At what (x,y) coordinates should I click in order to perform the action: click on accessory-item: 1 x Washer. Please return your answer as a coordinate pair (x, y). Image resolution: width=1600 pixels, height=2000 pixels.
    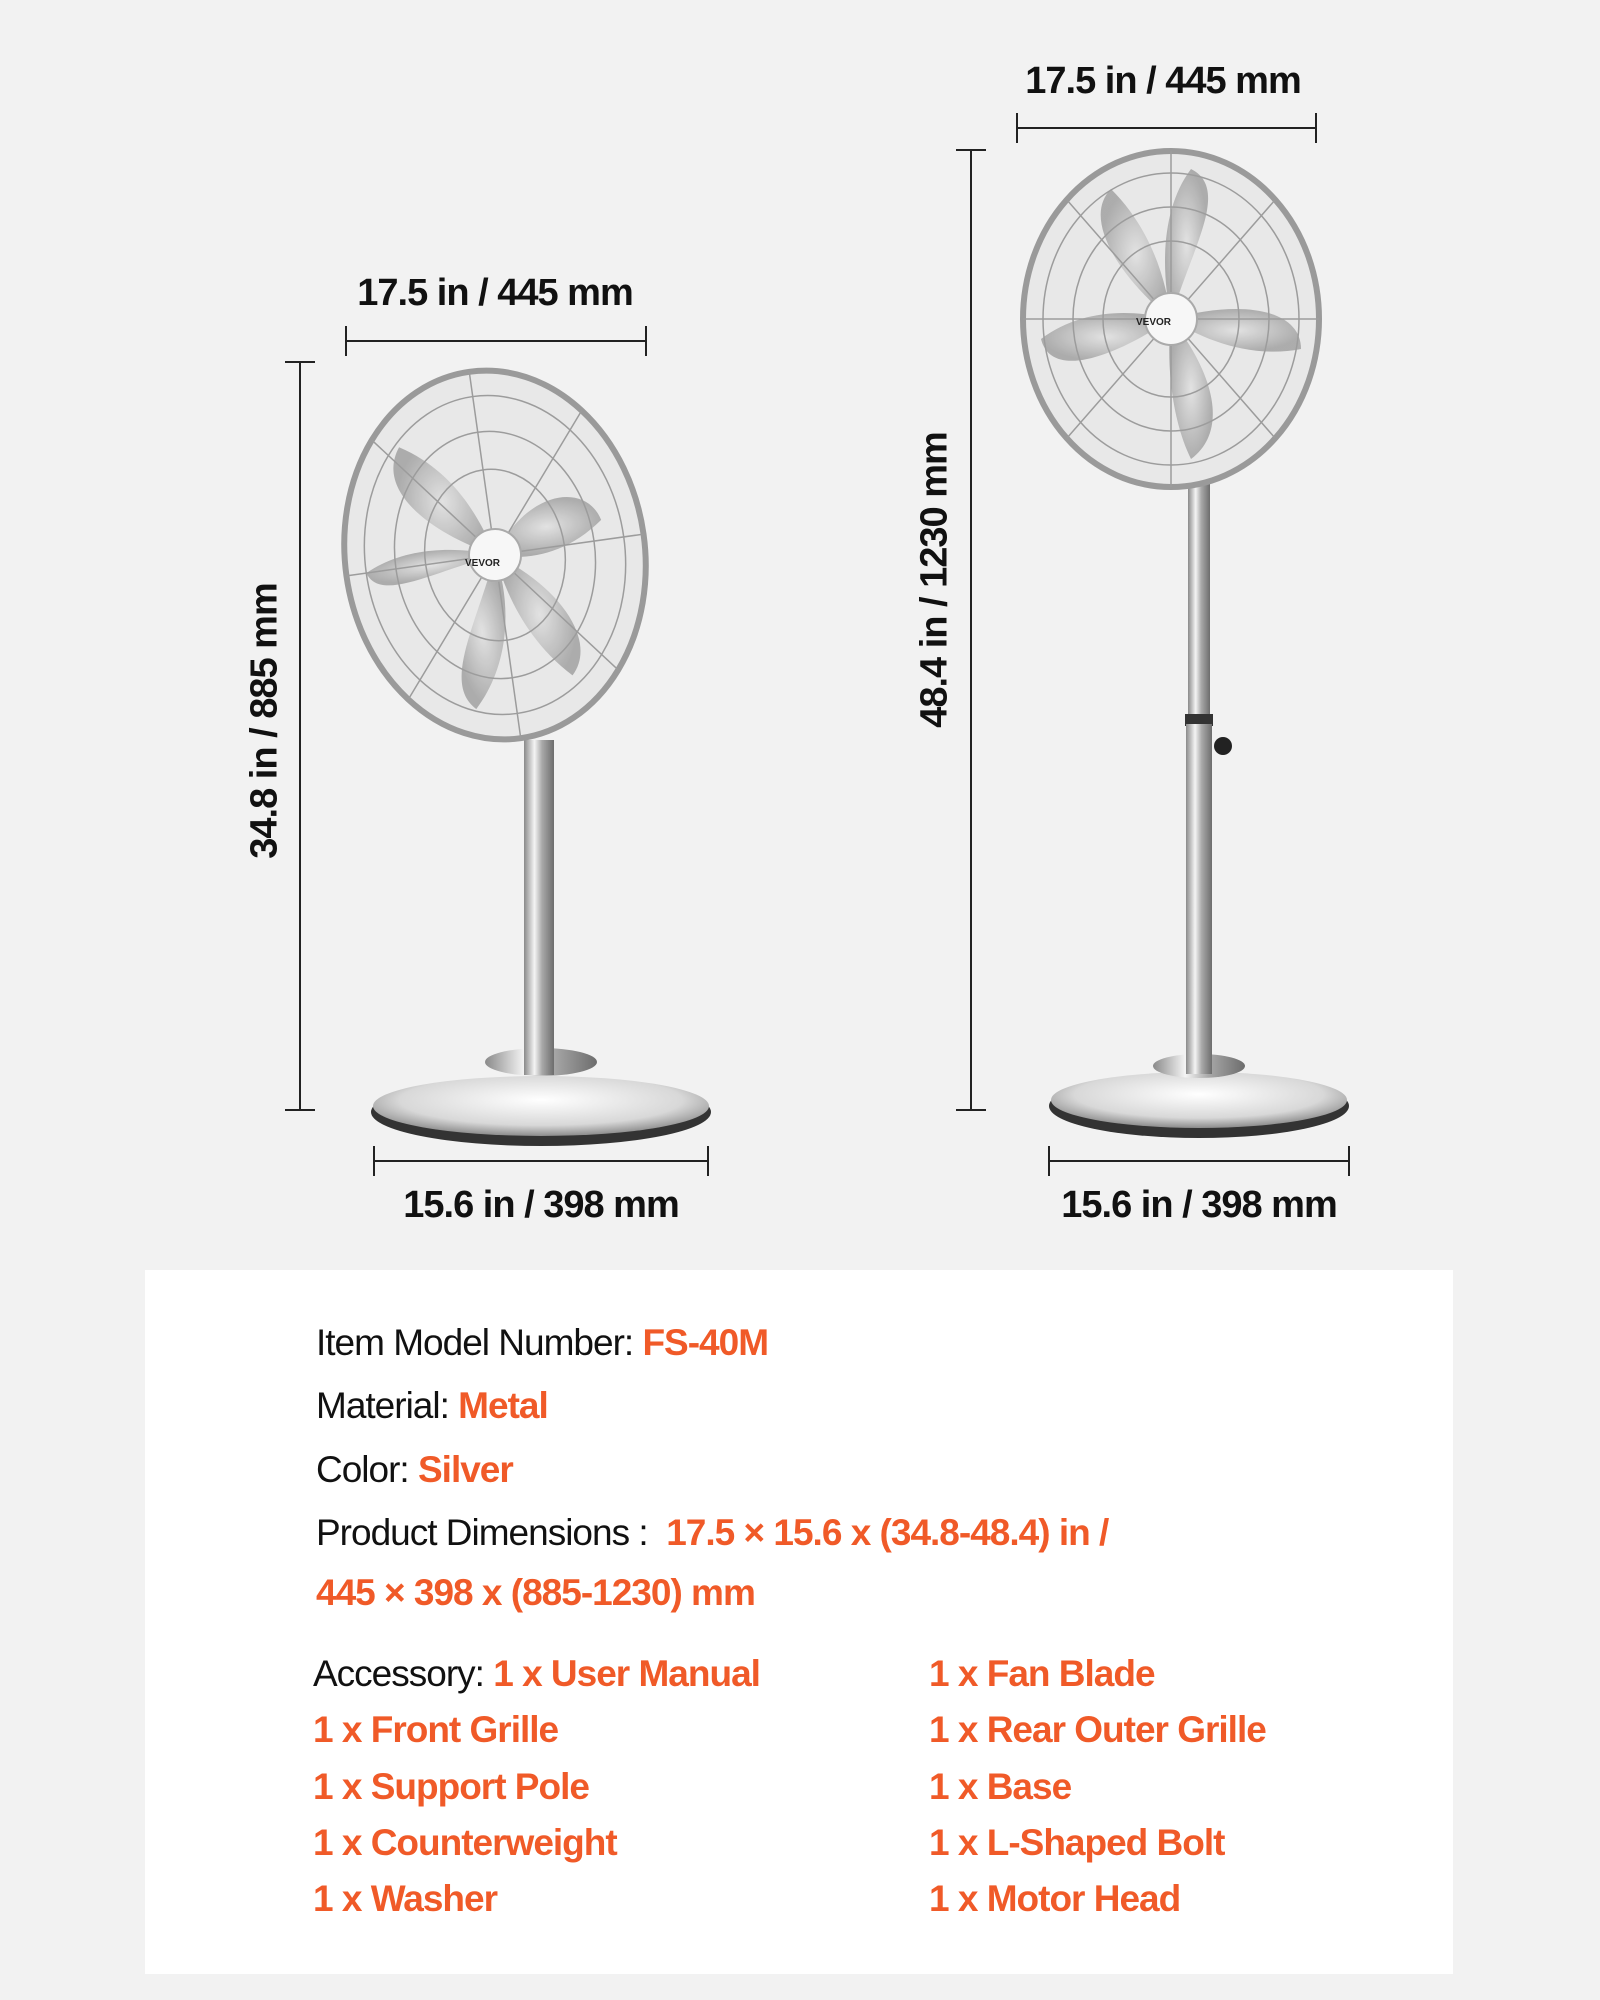
    Looking at the image, I should click on (405, 1898).